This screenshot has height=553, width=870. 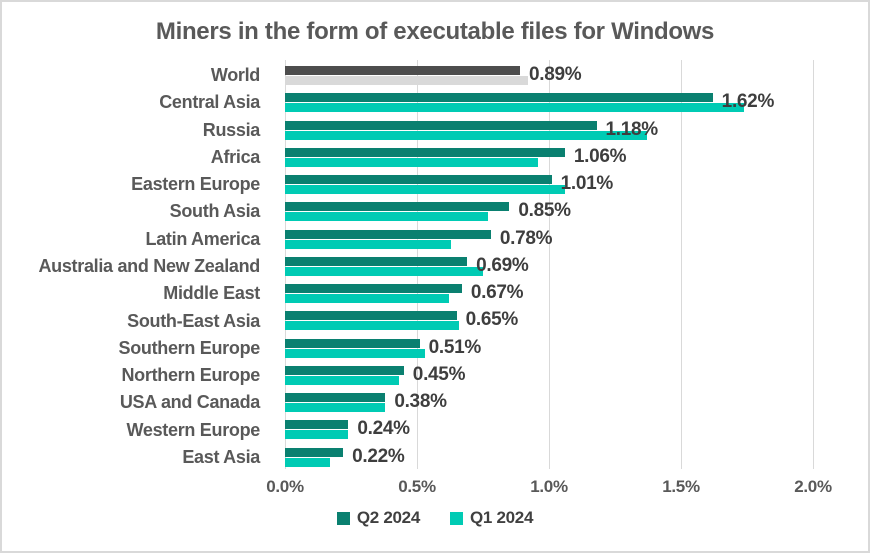 What do you see at coordinates (681, 264) in the screenshot?
I see `gridline-1.5%` at bounding box center [681, 264].